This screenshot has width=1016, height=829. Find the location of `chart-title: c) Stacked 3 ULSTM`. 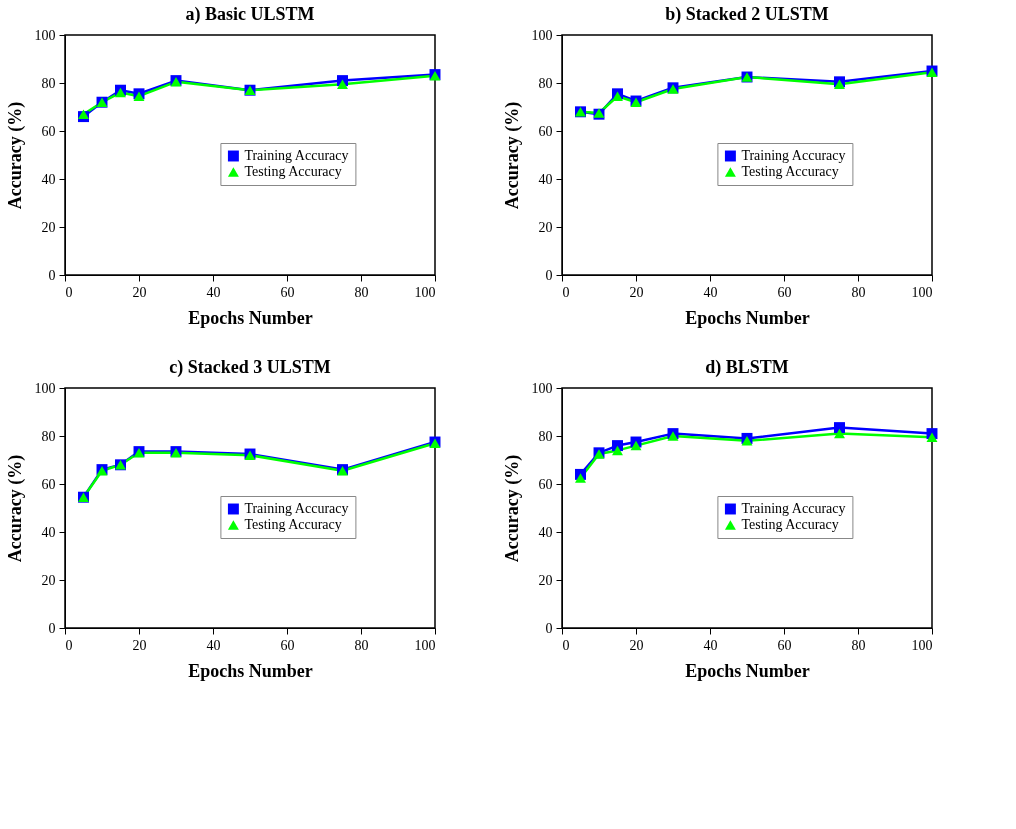

chart-title: c) Stacked 3 ULSTM is located at coordinates (250, 367).